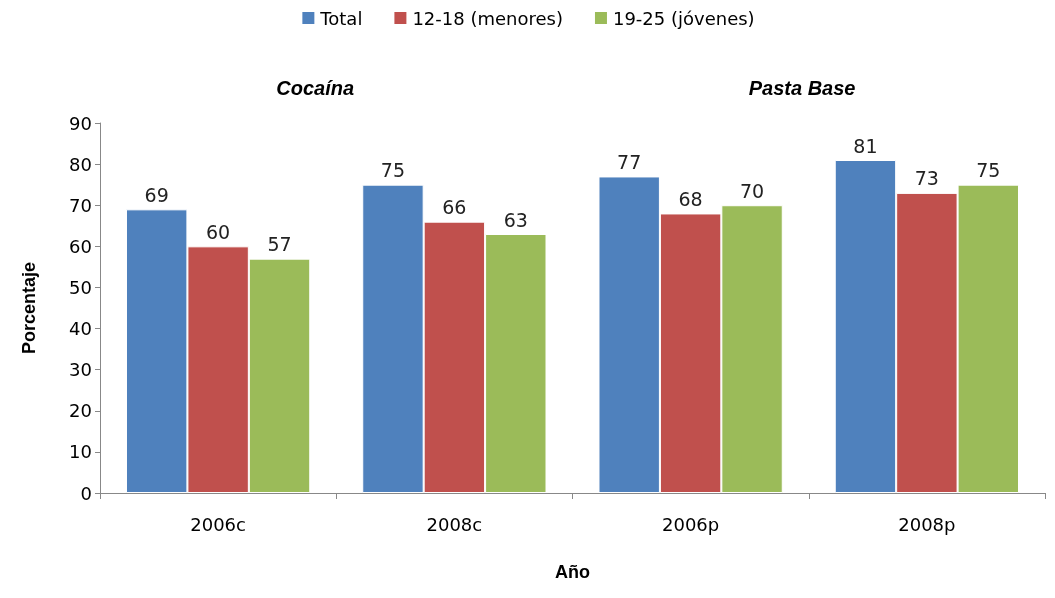 This screenshot has height=598, width=1055. Describe the element at coordinates (515, 219) in the screenshot. I see `data-label: 63` at that location.